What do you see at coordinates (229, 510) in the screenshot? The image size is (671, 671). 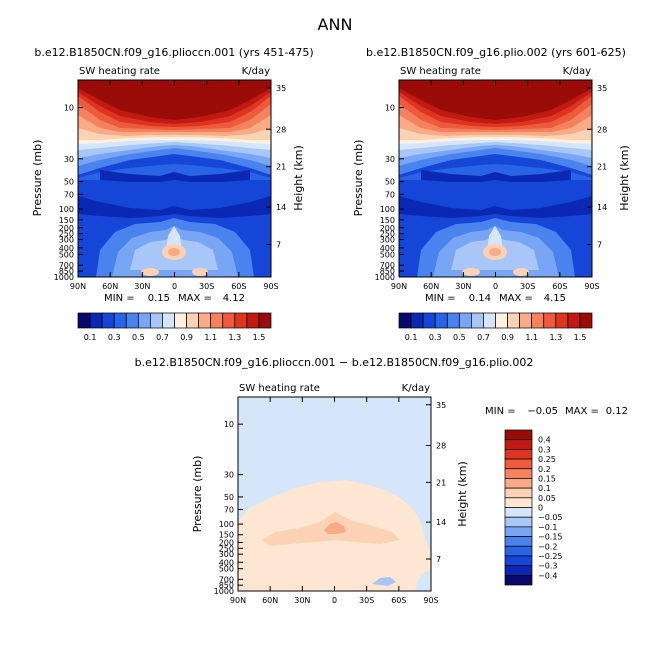 I see `y-tick-label: 70` at bounding box center [229, 510].